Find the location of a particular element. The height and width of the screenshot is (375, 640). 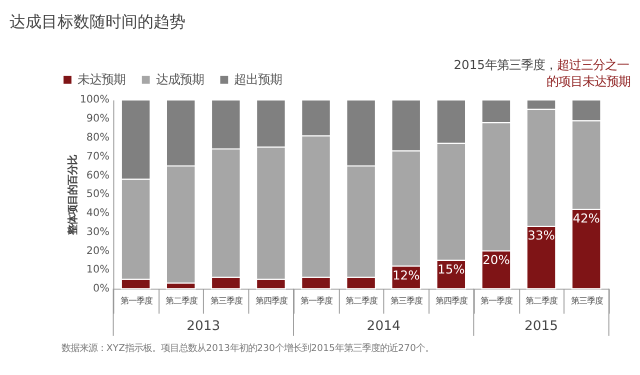

text: 2014 is located at coordinates (383, 326).